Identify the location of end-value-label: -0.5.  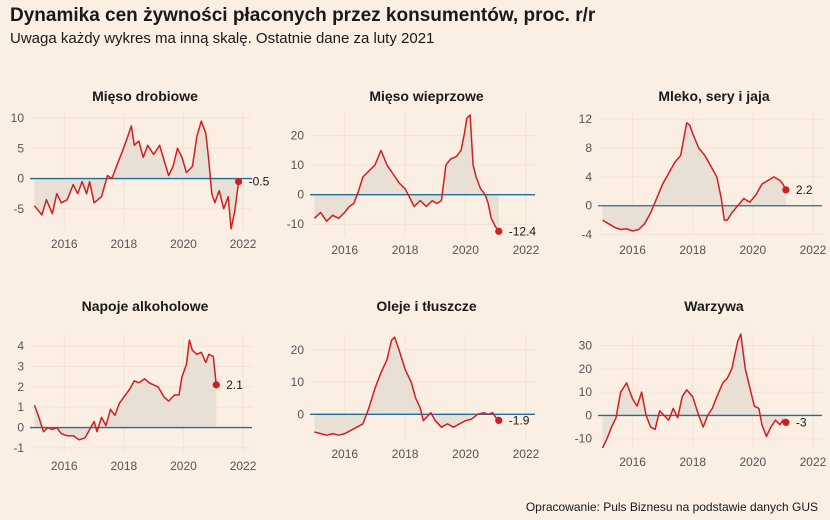
(259, 182).